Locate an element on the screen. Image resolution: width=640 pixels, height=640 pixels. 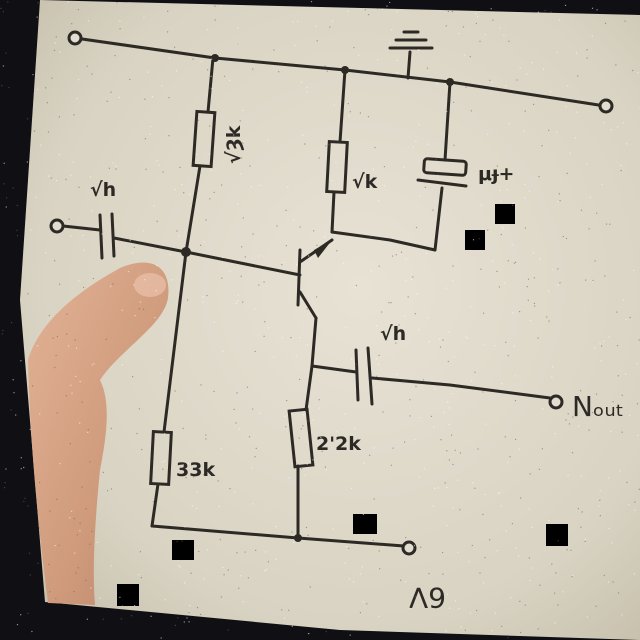
ground-symbol is located at coordinates (411, 55).